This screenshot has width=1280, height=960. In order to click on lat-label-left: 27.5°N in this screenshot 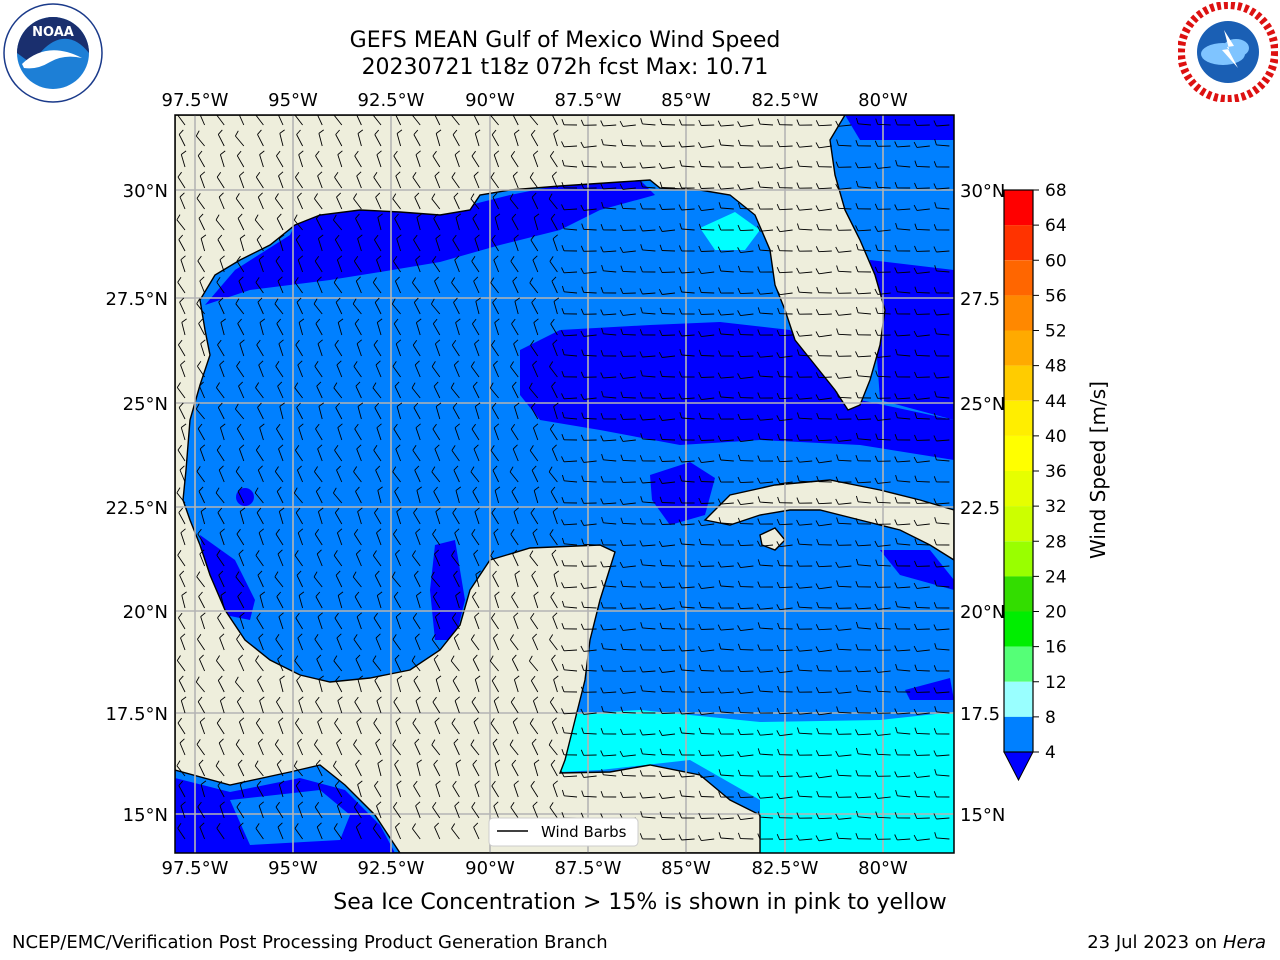, I will do `click(136, 299)`.